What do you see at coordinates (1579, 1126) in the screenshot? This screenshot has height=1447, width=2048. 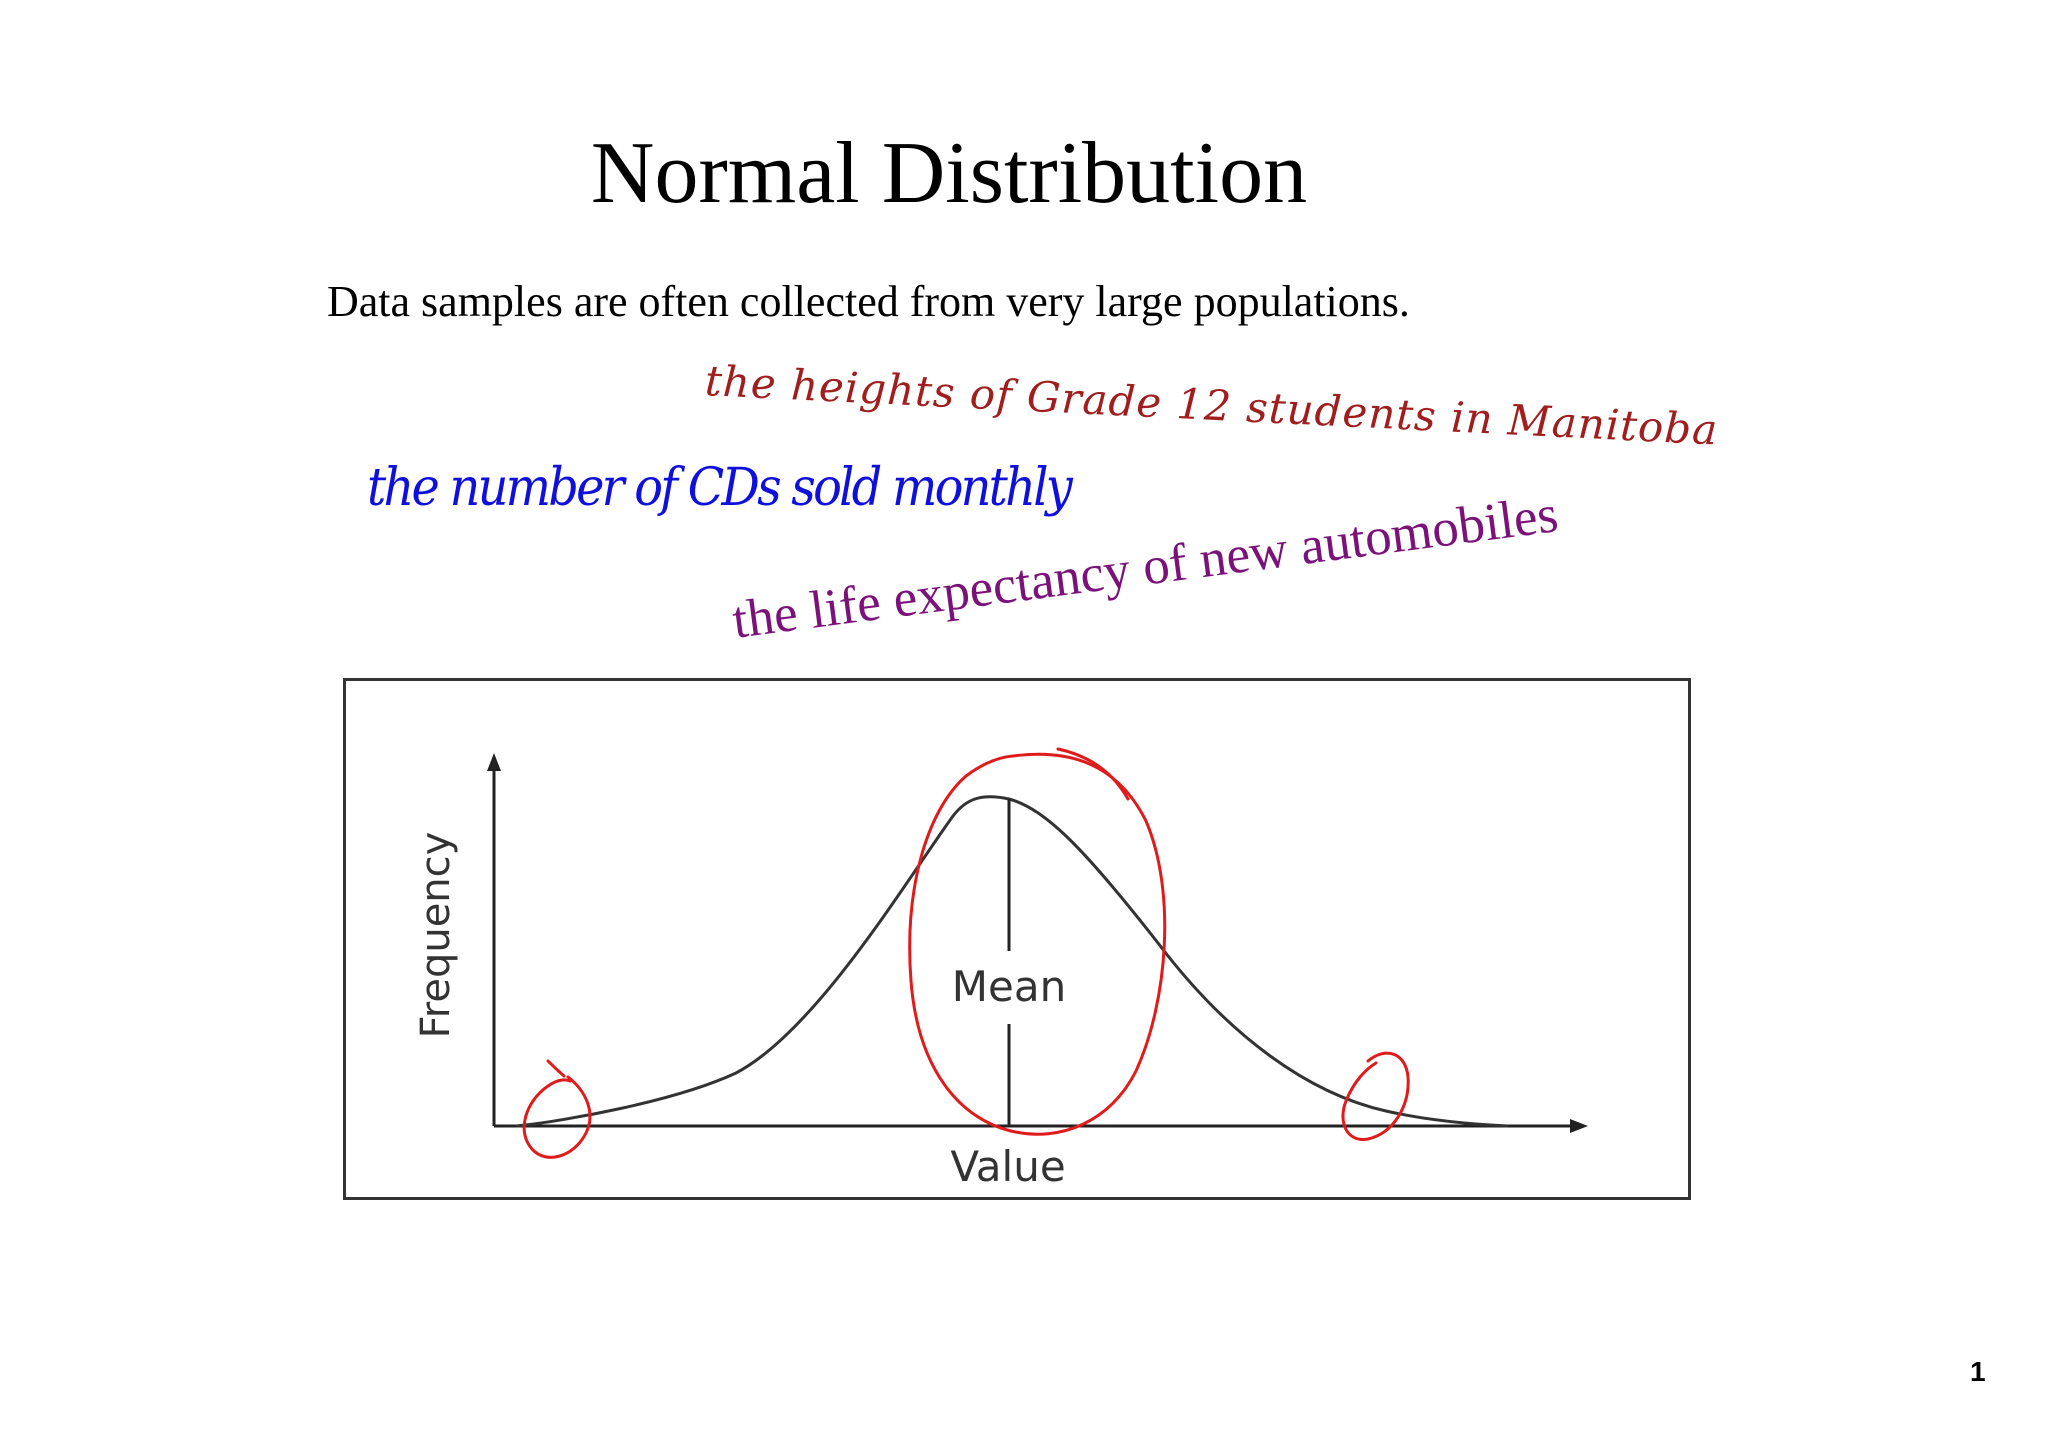 I see `x-axis-arrow` at bounding box center [1579, 1126].